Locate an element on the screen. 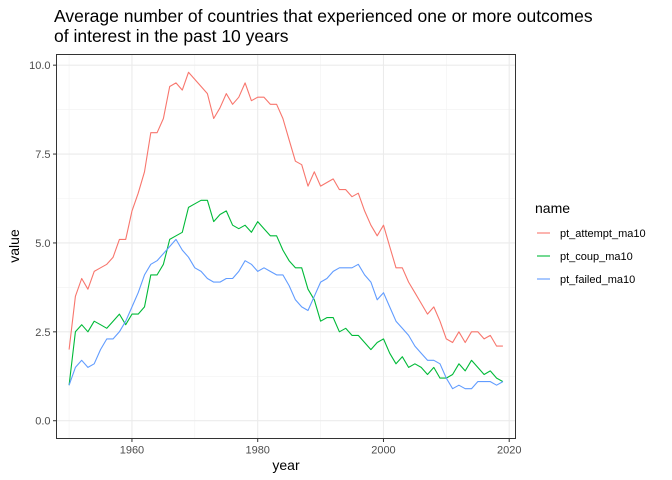 The width and height of the screenshot is (672, 480). x-tick-label: 2020 is located at coordinates (509, 451).